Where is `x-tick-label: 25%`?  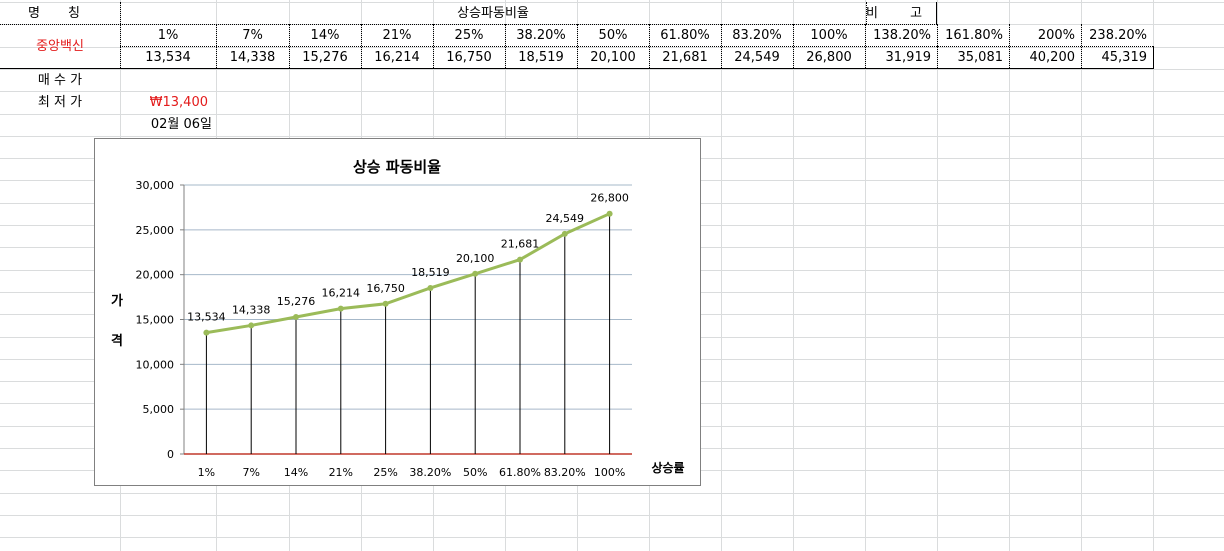
x-tick-label: 25% is located at coordinates (385, 472).